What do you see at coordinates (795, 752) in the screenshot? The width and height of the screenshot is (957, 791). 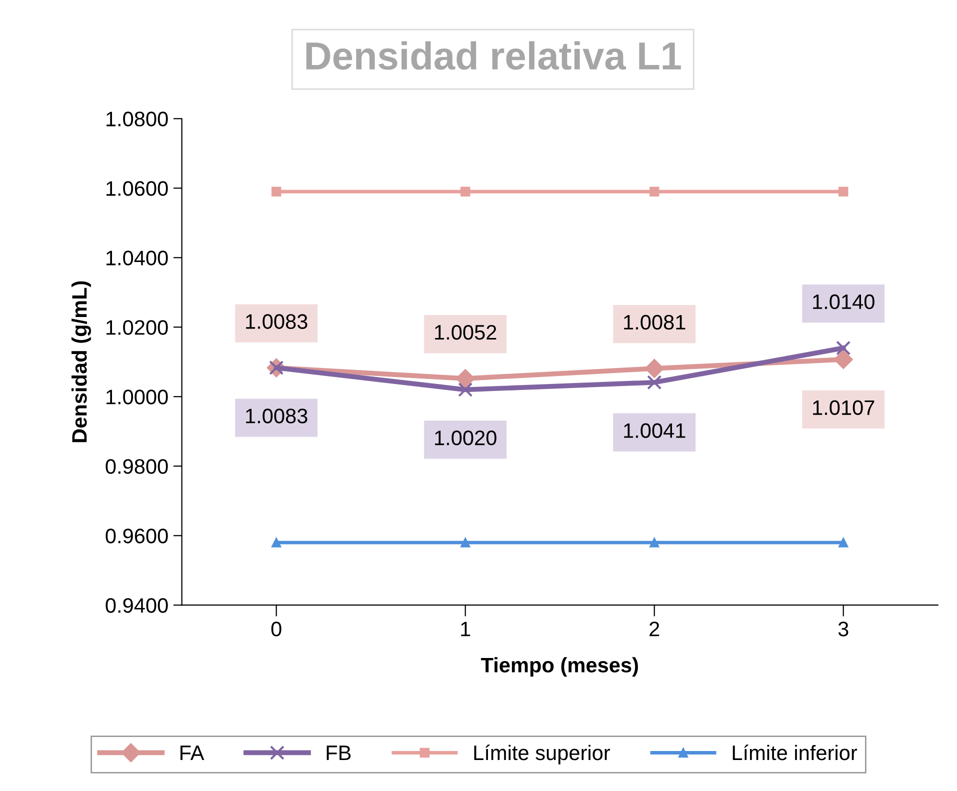 I see `legend-label: Límite inferior` at bounding box center [795, 752].